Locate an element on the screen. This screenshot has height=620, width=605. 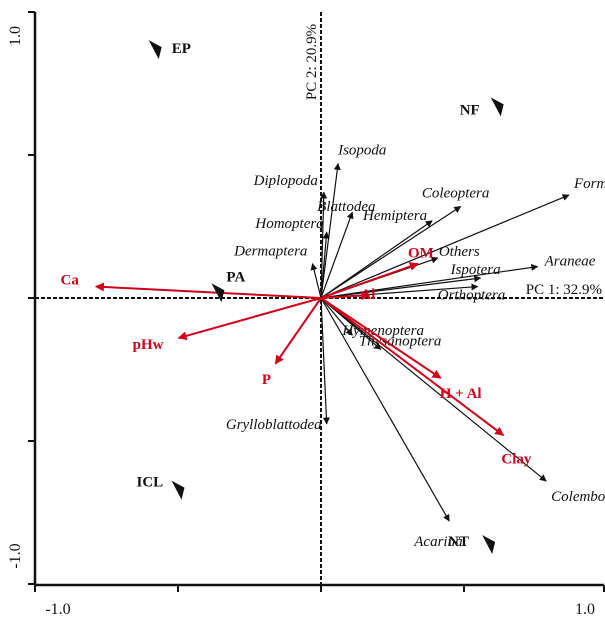
species-arrow-dermaptera is located at coordinates (316, 281).